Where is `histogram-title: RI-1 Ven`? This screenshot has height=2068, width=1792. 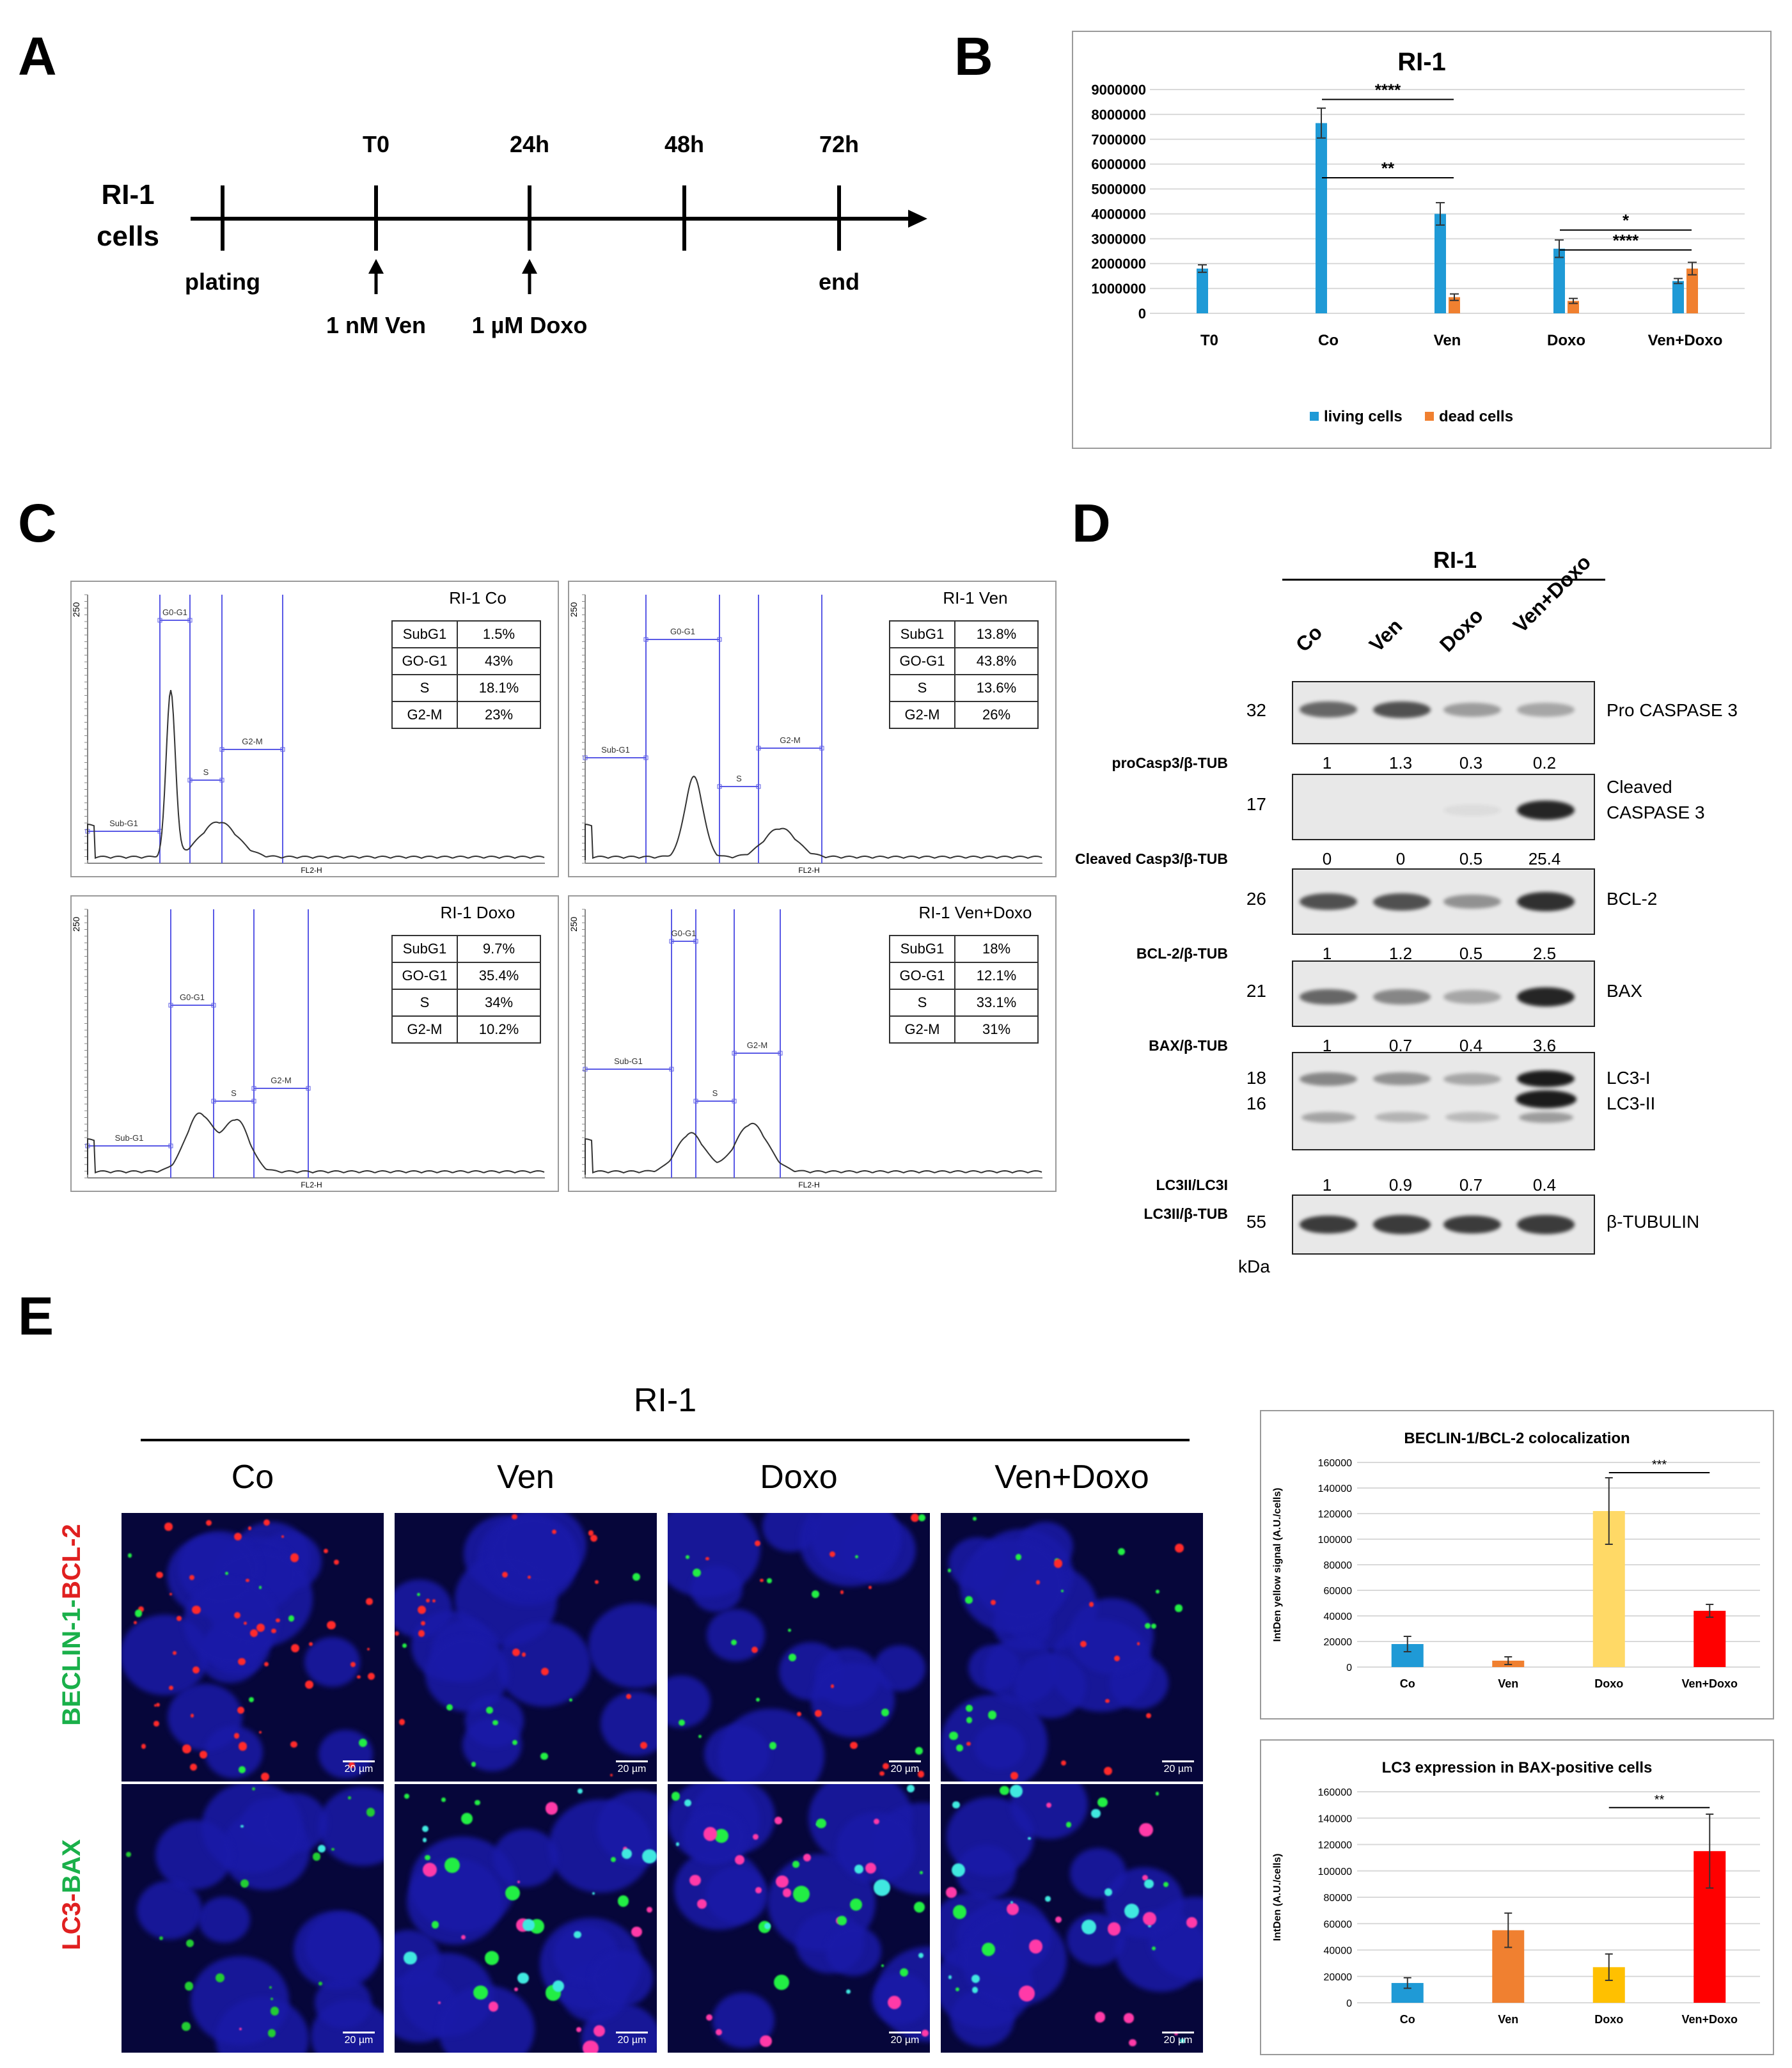 histogram-title: RI-1 Ven is located at coordinates (975, 597).